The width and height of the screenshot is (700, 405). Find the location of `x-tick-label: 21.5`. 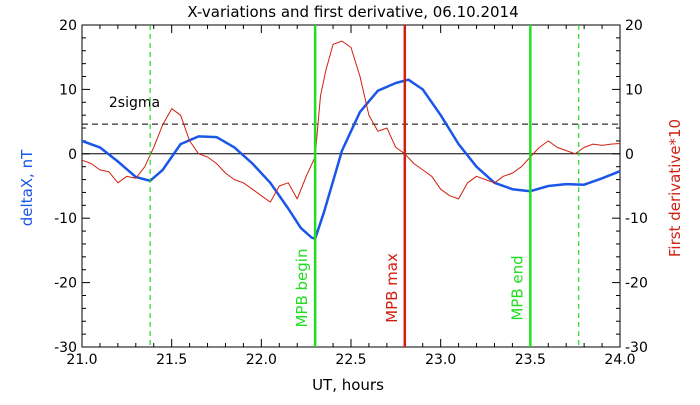

x-tick-label: 21.5 is located at coordinates (171, 360).